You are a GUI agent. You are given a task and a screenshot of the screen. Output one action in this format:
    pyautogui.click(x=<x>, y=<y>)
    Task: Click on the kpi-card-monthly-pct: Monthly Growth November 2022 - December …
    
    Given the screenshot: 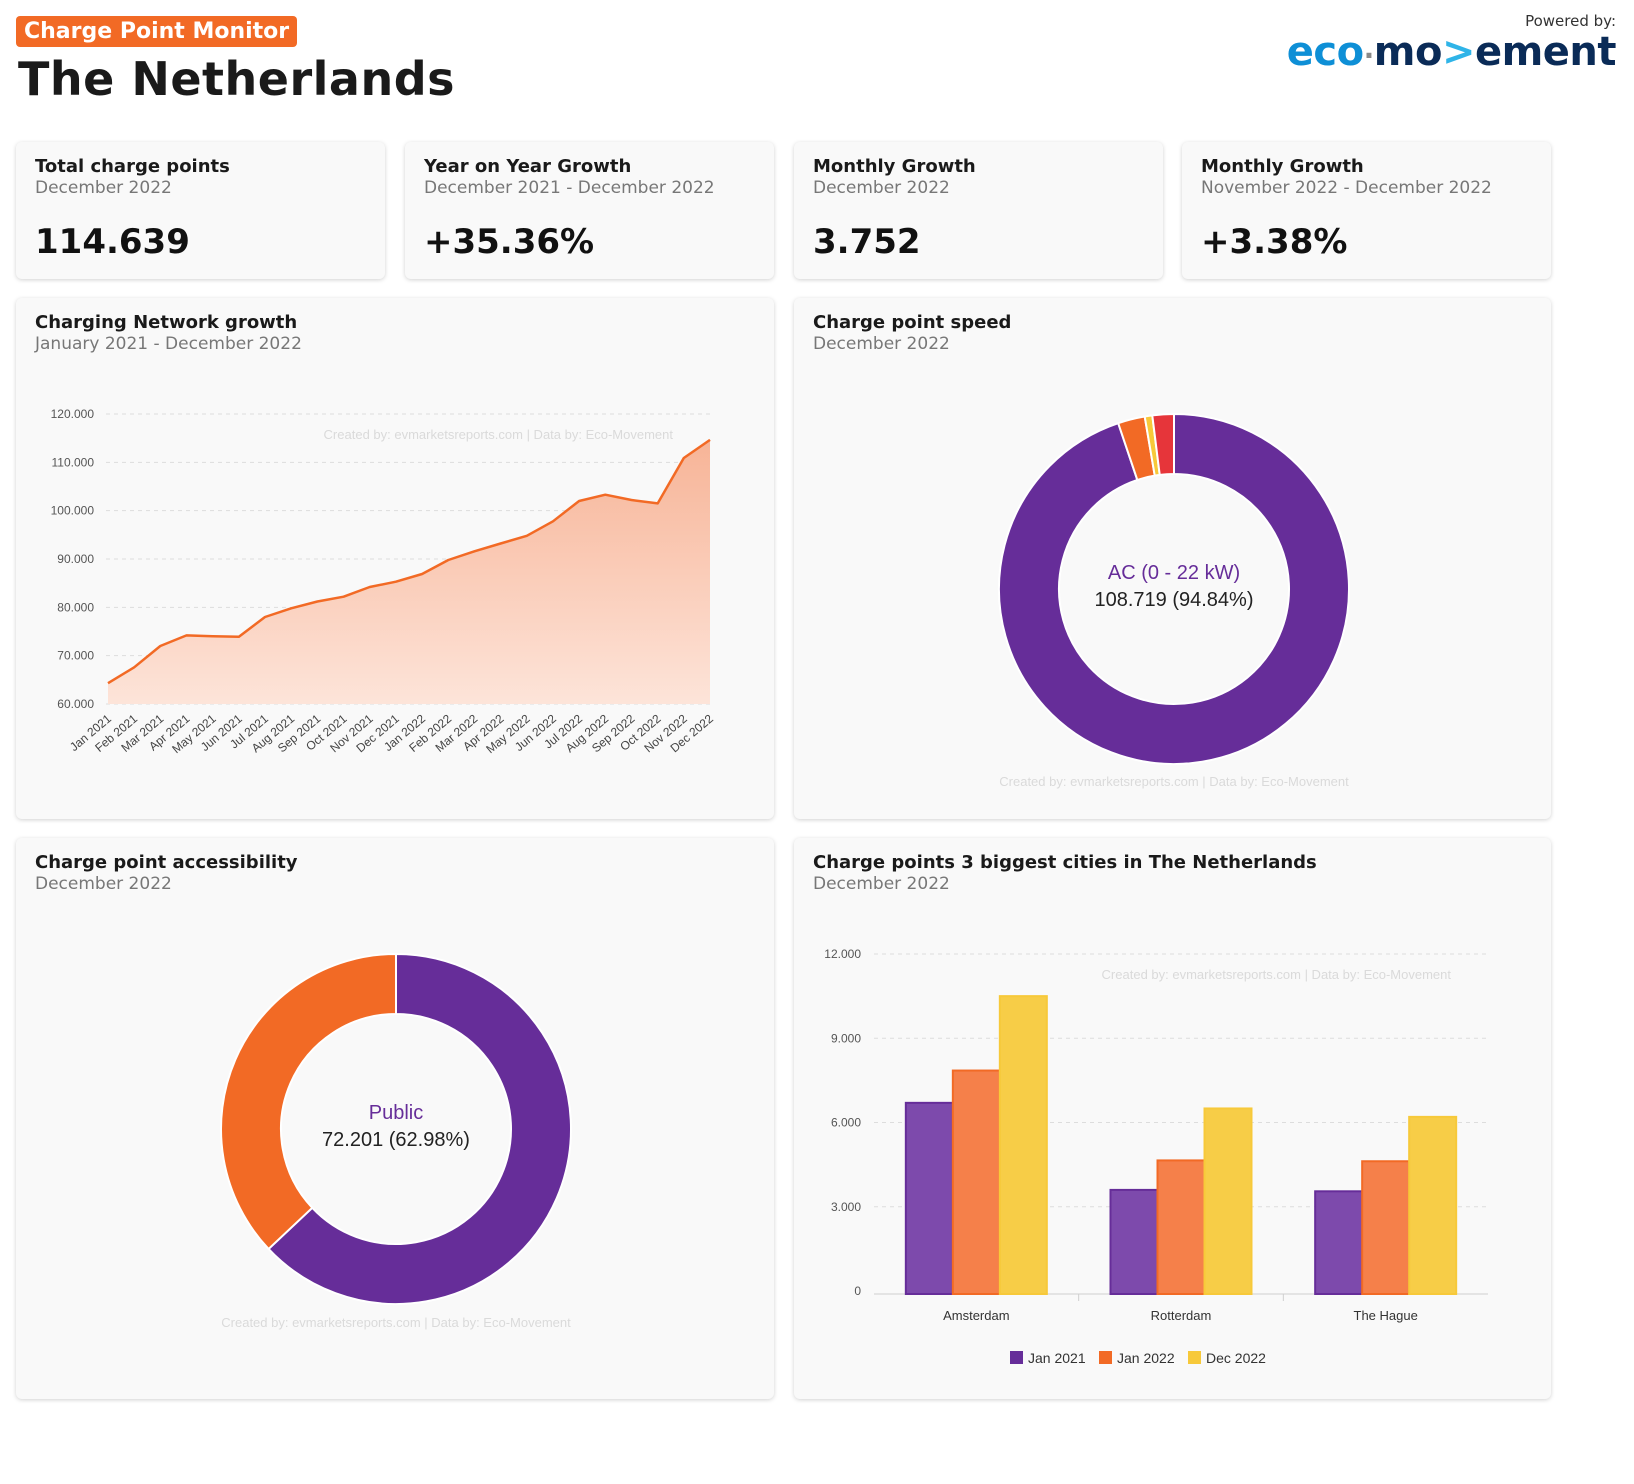 What is the action you would take?
    pyautogui.click(x=1366, y=210)
    